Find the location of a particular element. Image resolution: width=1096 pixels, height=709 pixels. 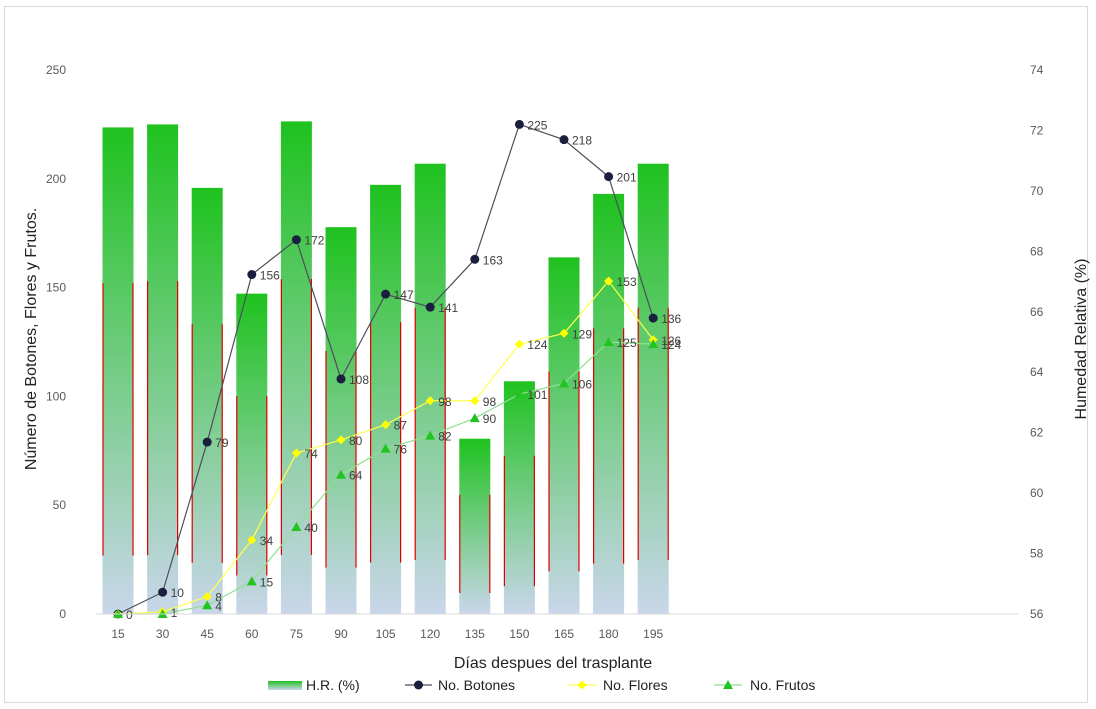

y2-tick-label: 64 is located at coordinates (1037, 372).